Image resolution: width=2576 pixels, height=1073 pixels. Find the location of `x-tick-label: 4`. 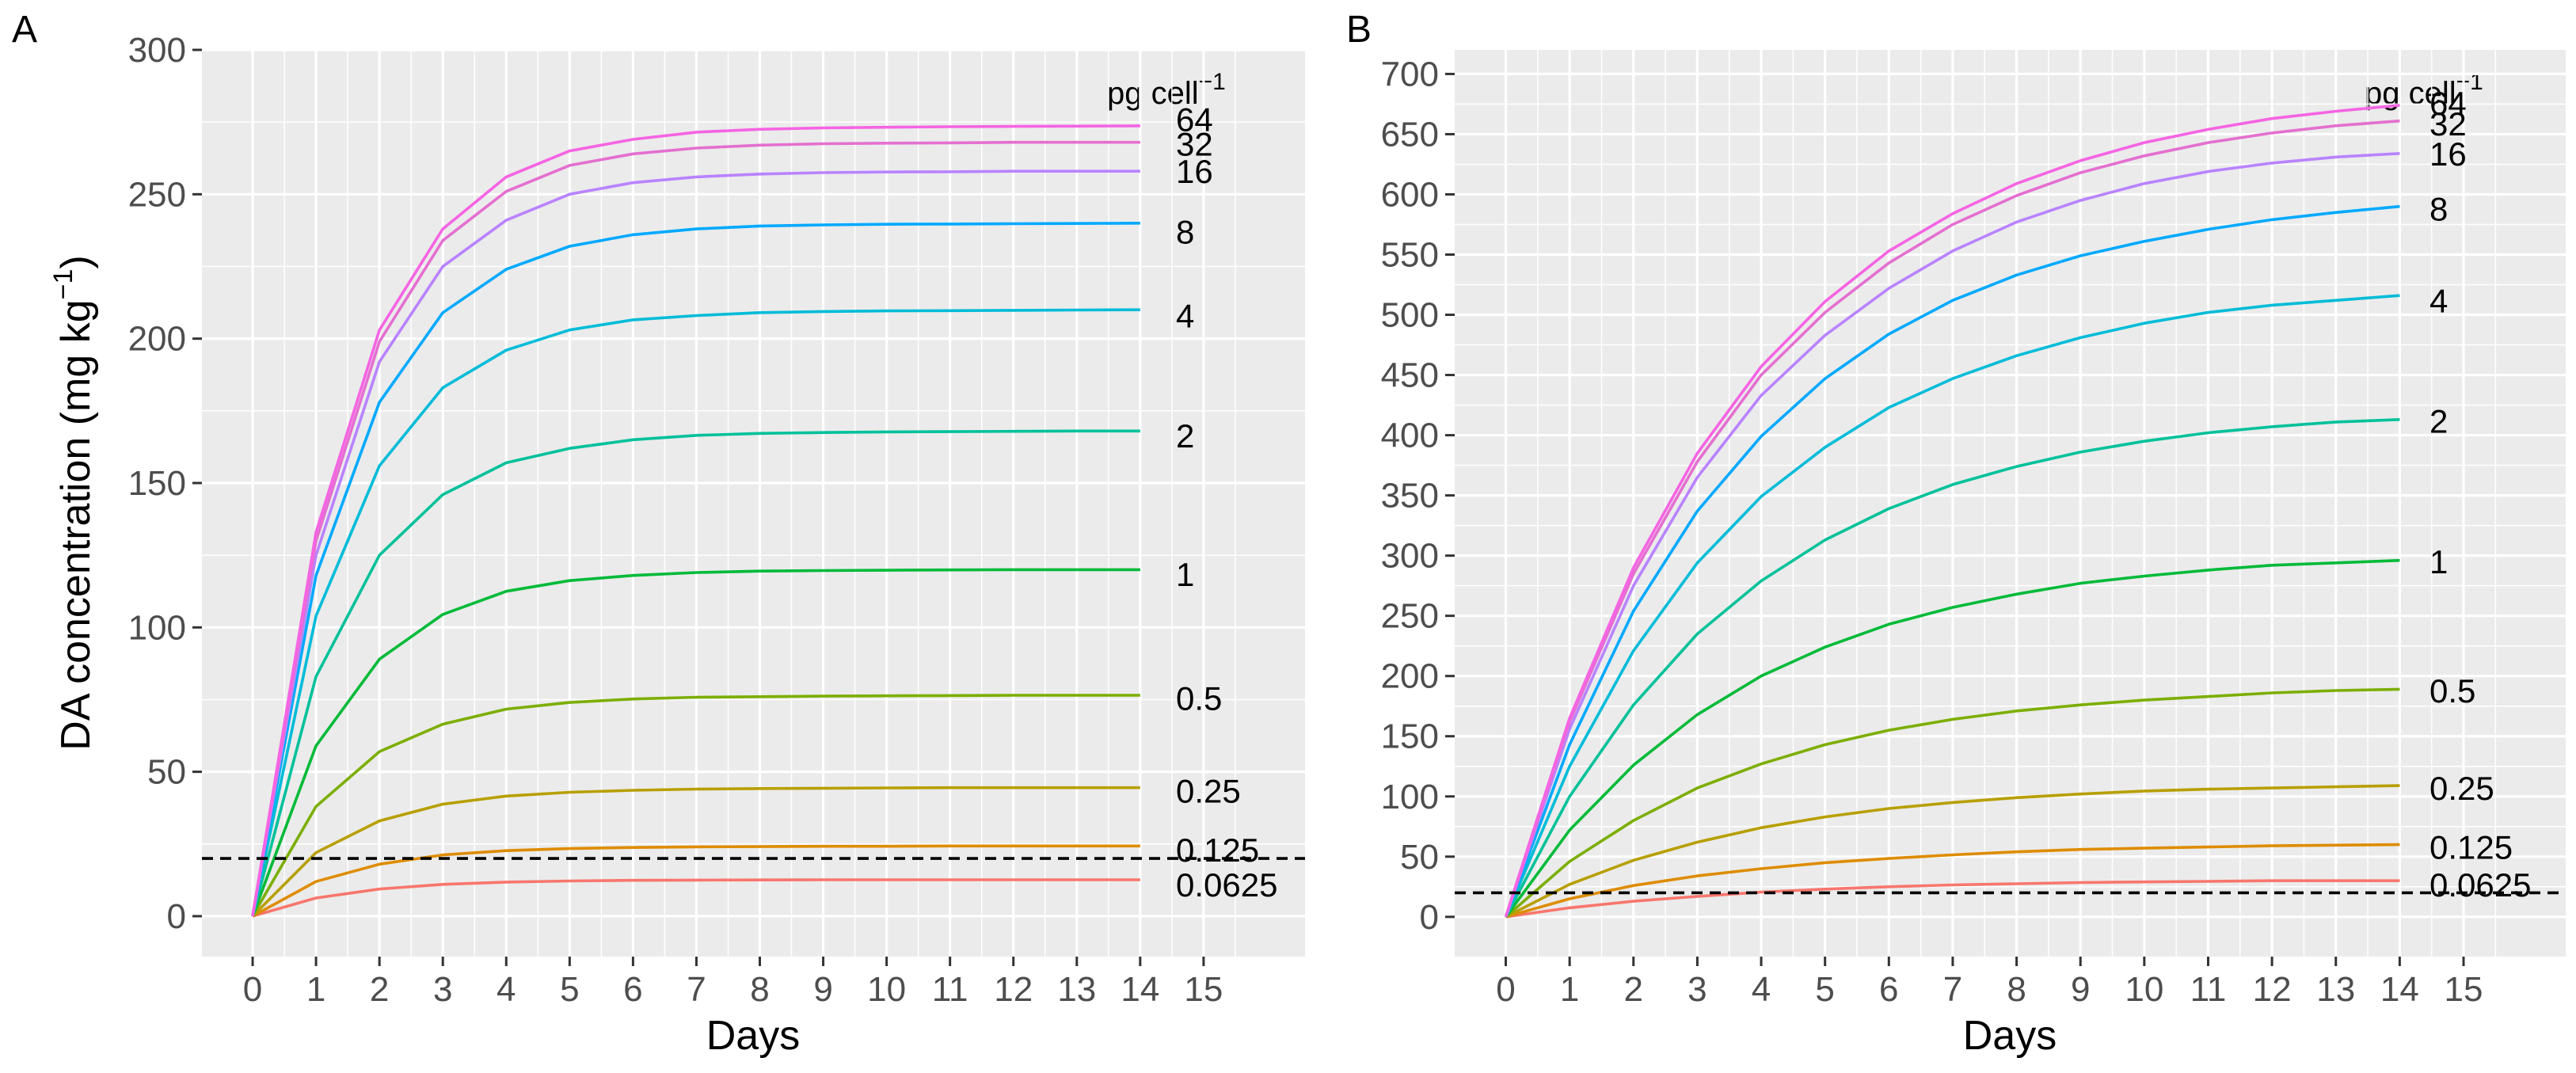

x-tick-label: 4 is located at coordinates (506, 990).